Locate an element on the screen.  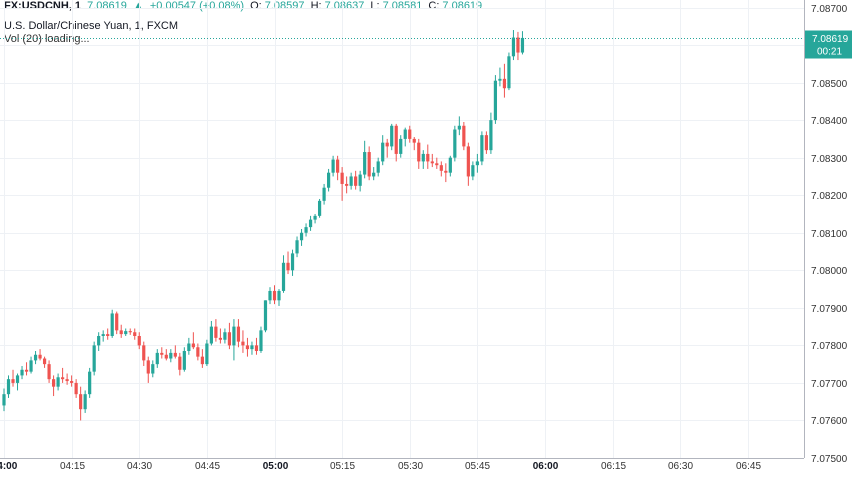
low-label: L: is located at coordinates (375, 6).